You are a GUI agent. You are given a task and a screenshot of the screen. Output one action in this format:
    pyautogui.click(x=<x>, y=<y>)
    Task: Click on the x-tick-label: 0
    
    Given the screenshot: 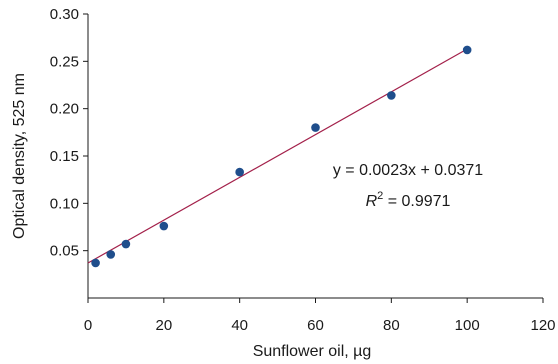 What is the action you would take?
    pyautogui.click(x=88, y=325)
    